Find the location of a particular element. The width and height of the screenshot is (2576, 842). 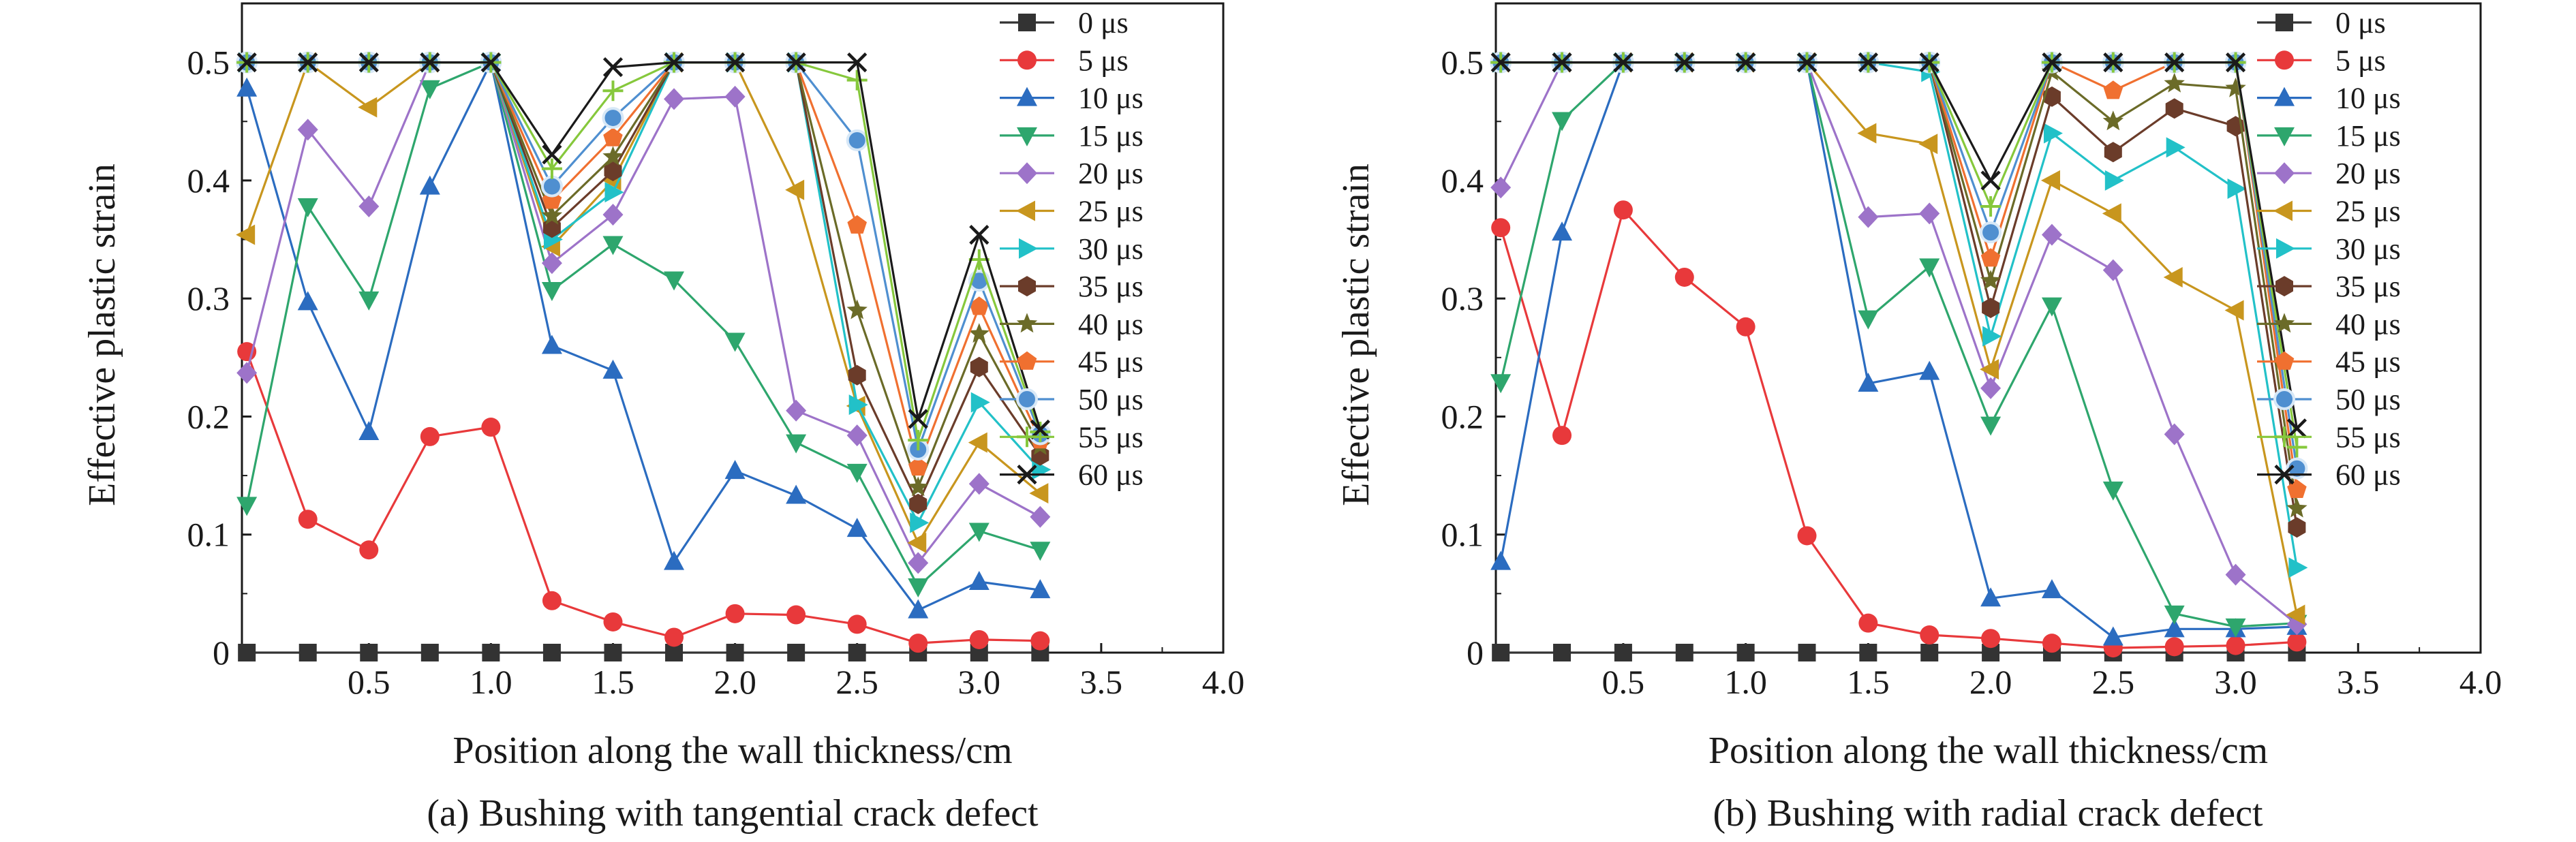

y-tick-label: 0.1 is located at coordinates (208, 535).